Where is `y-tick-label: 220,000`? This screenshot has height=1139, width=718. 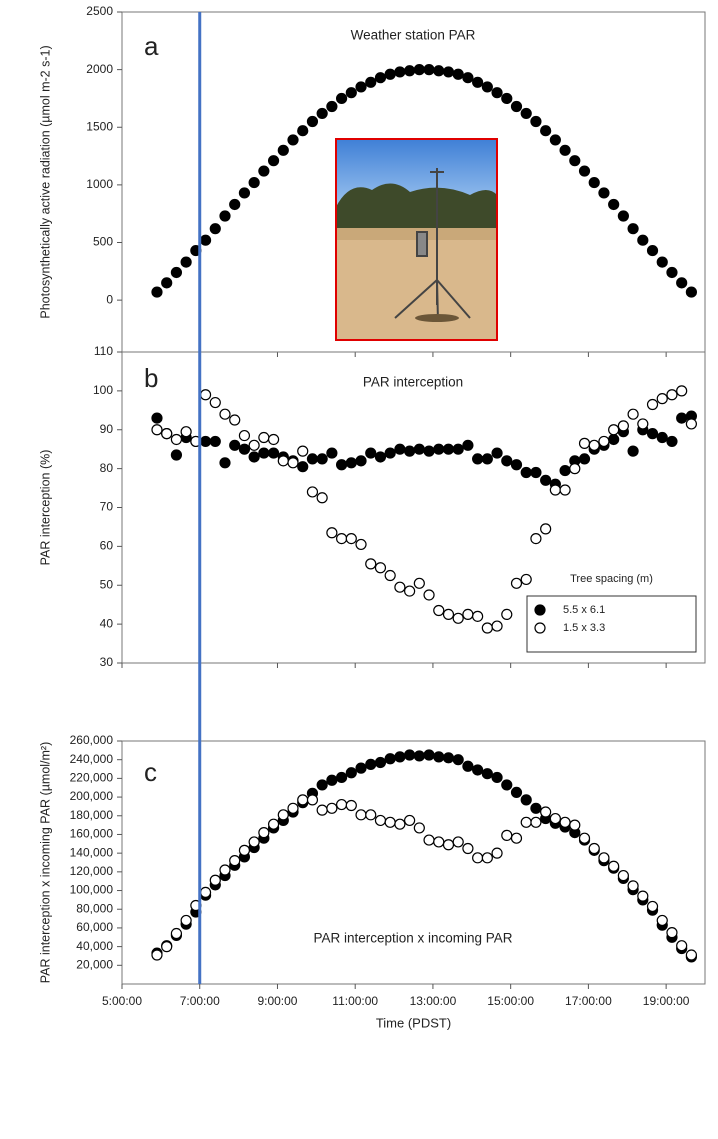
y-tick-label: 220,000 is located at coordinates (92, 778).